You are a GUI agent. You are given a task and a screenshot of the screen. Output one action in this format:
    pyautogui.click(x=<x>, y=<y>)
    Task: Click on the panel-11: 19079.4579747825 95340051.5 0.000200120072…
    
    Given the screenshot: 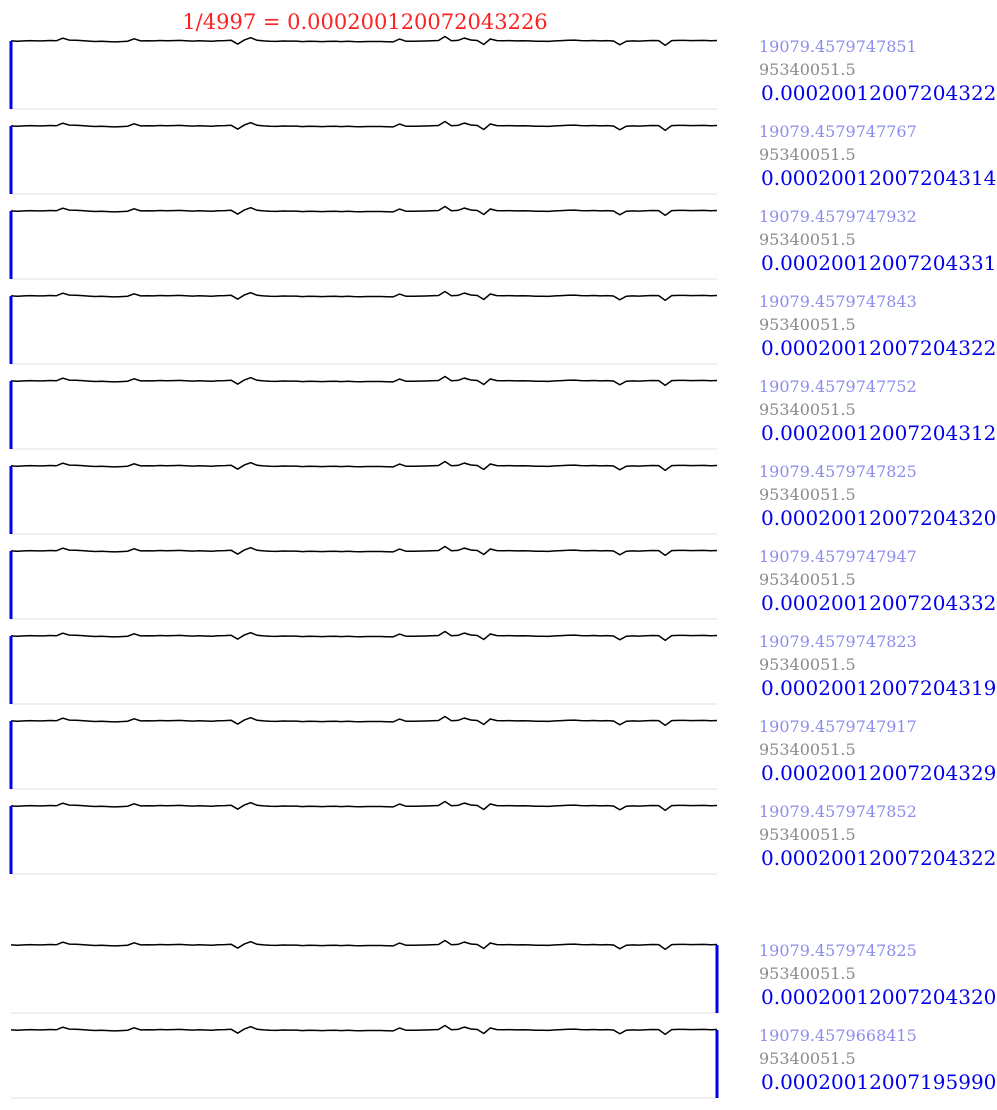 What is the action you would take?
    pyautogui.click(x=503, y=976)
    